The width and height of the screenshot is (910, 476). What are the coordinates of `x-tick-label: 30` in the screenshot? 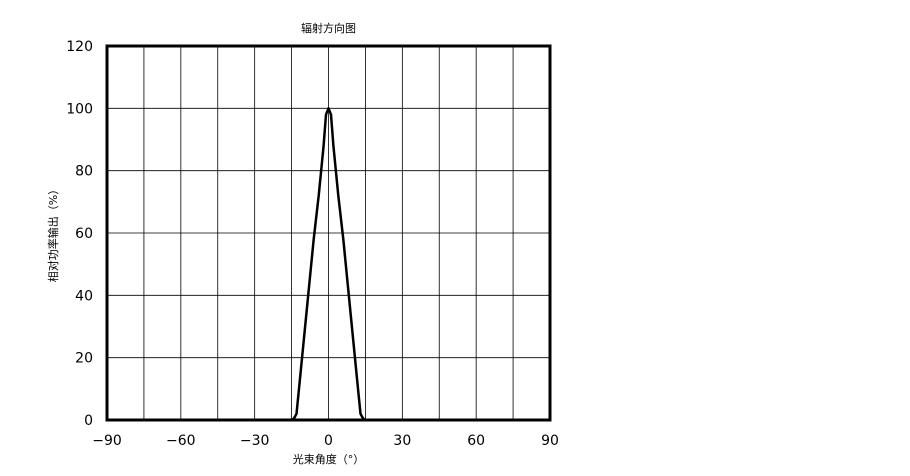 It's located at (402, 441).